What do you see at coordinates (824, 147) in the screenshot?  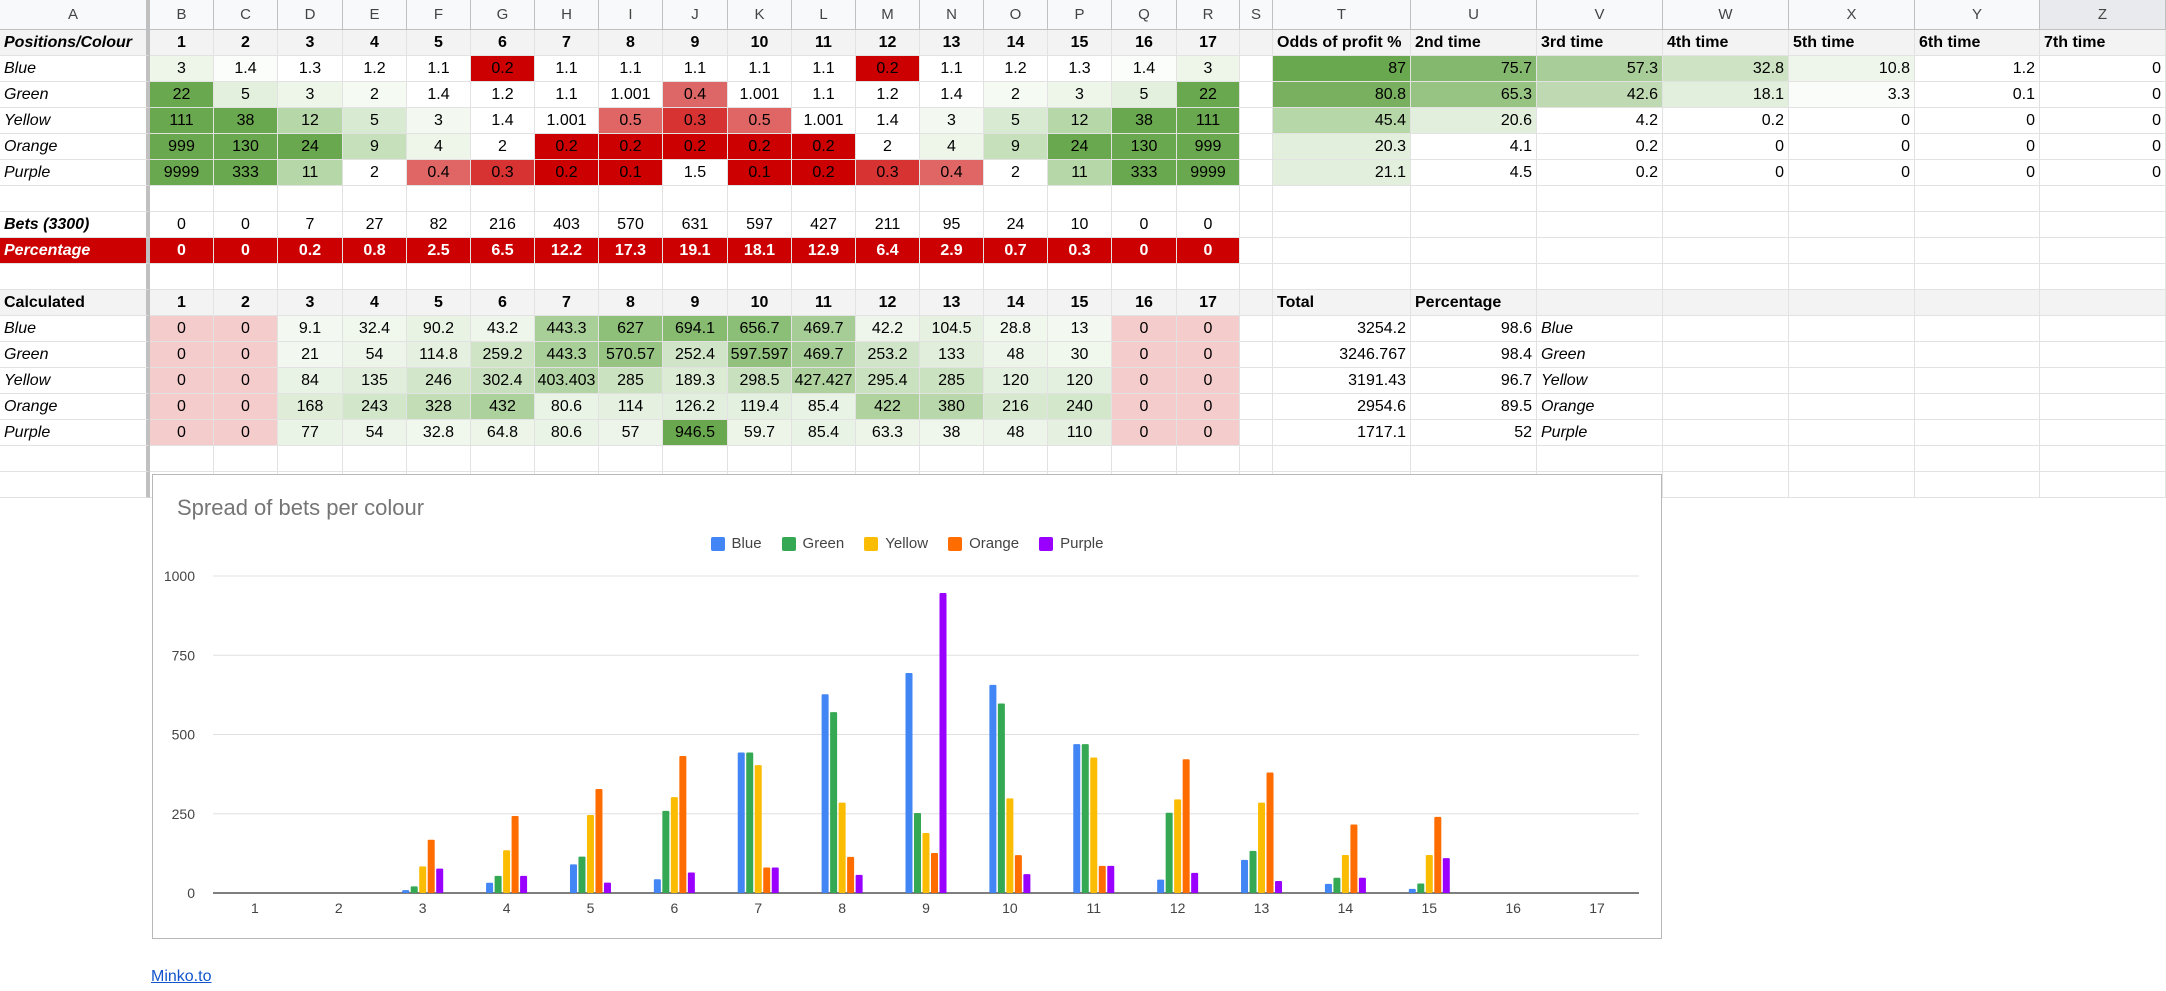 I see `cell-L5: 0.2` at bounding box center [824, 147].